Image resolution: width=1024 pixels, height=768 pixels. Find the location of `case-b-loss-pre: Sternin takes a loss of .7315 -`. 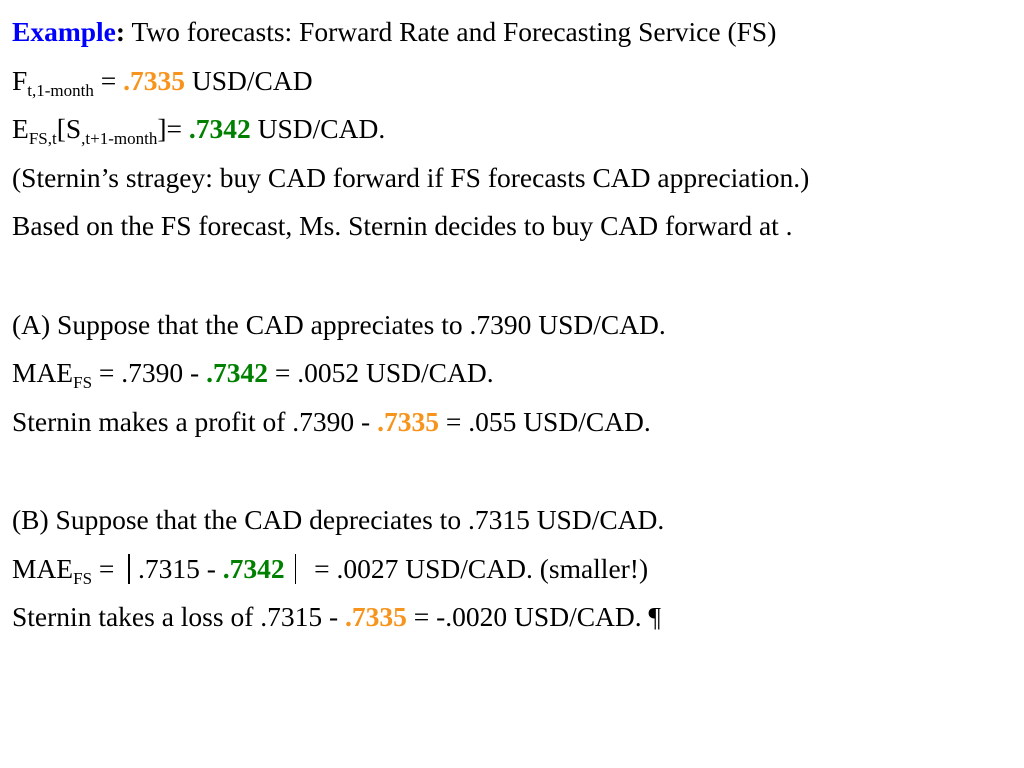

case-b-loss-pre: Sternin takes a loss of .7315 - is located at coordinates (179, 616).